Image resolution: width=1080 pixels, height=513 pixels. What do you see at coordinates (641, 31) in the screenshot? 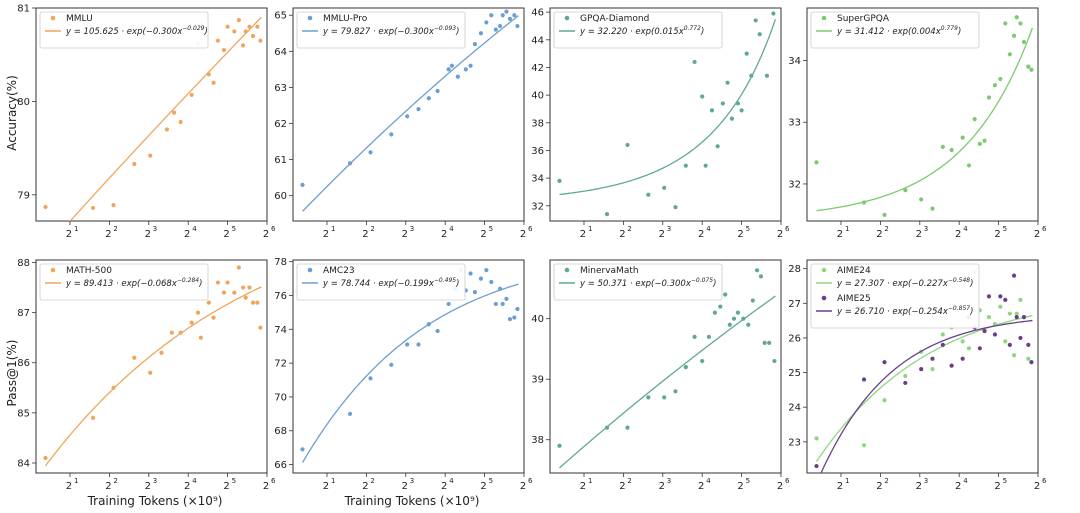
I see `legend-fit-equation: y = 32.220 · exp(0.015x0.772)` at bounding box center [641, 31].